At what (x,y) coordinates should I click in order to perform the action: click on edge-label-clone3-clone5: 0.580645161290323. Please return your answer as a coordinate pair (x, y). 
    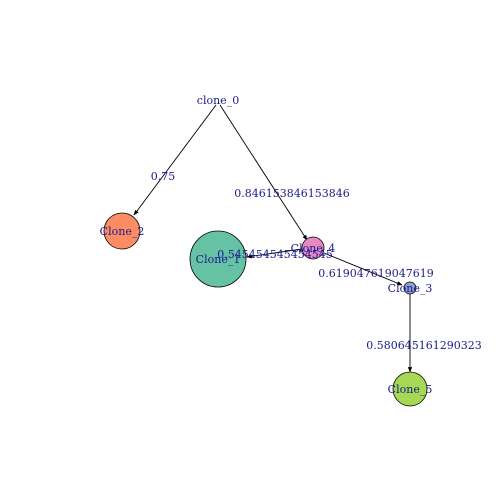
    Looking at the image, I should click on (423, 345).